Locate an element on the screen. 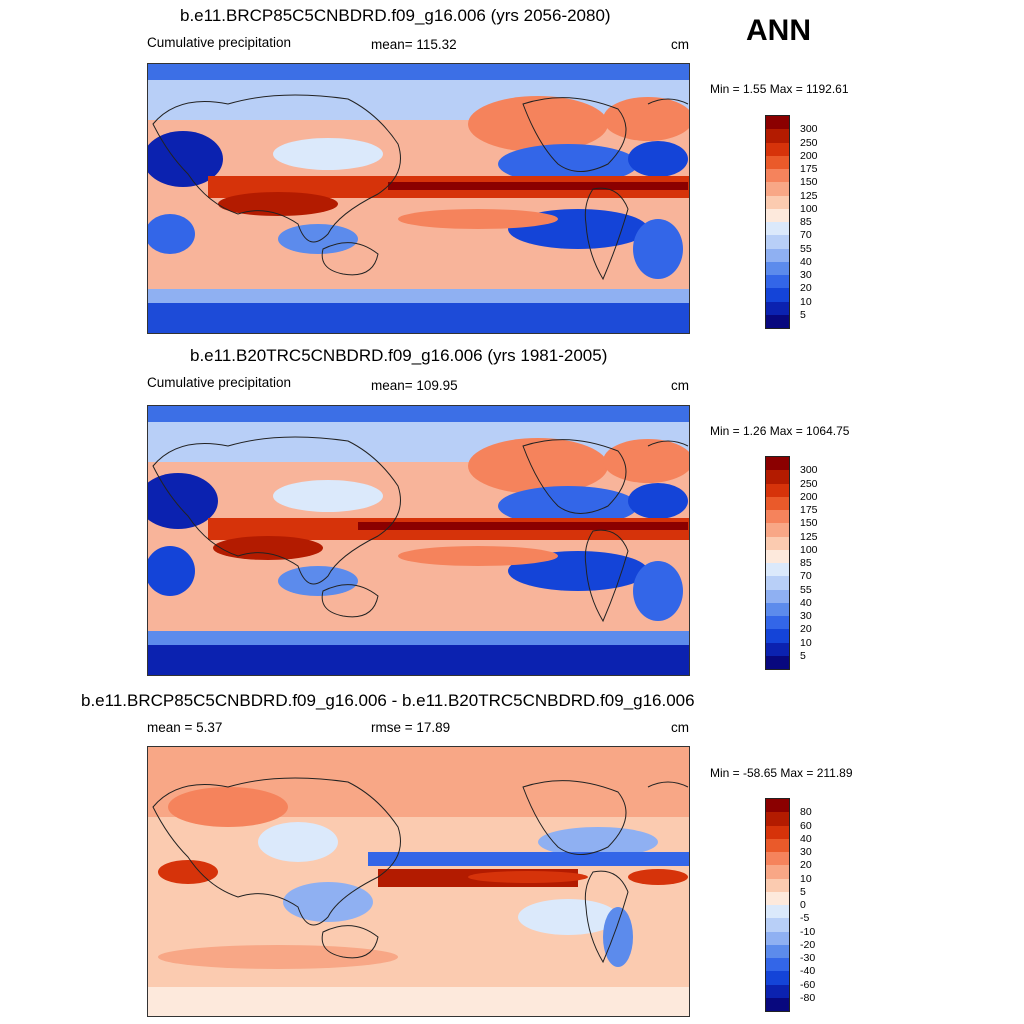 This screenshot has height=1024, width=1024. colorbar-tick-label: 30 is located at coordinates (806, 616).